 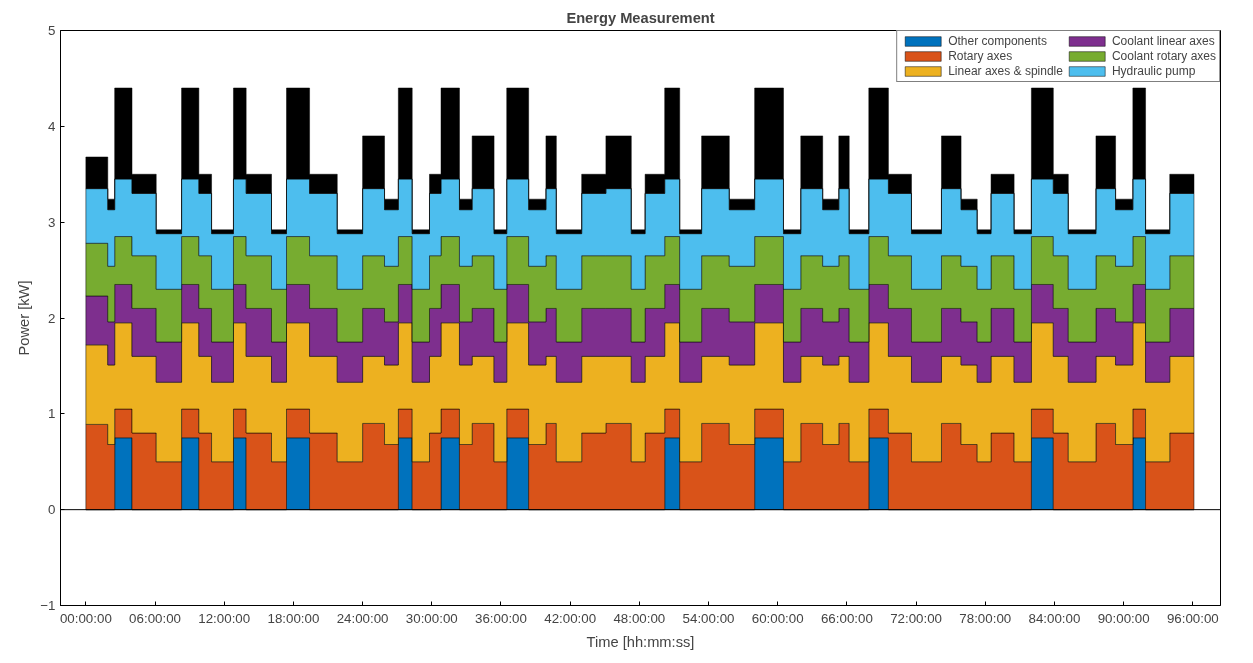 What do you see at coordinates (985, 618) in the screenshot?
I see `x-tick-label: 78:00:00` at bounding box center [985, 618].